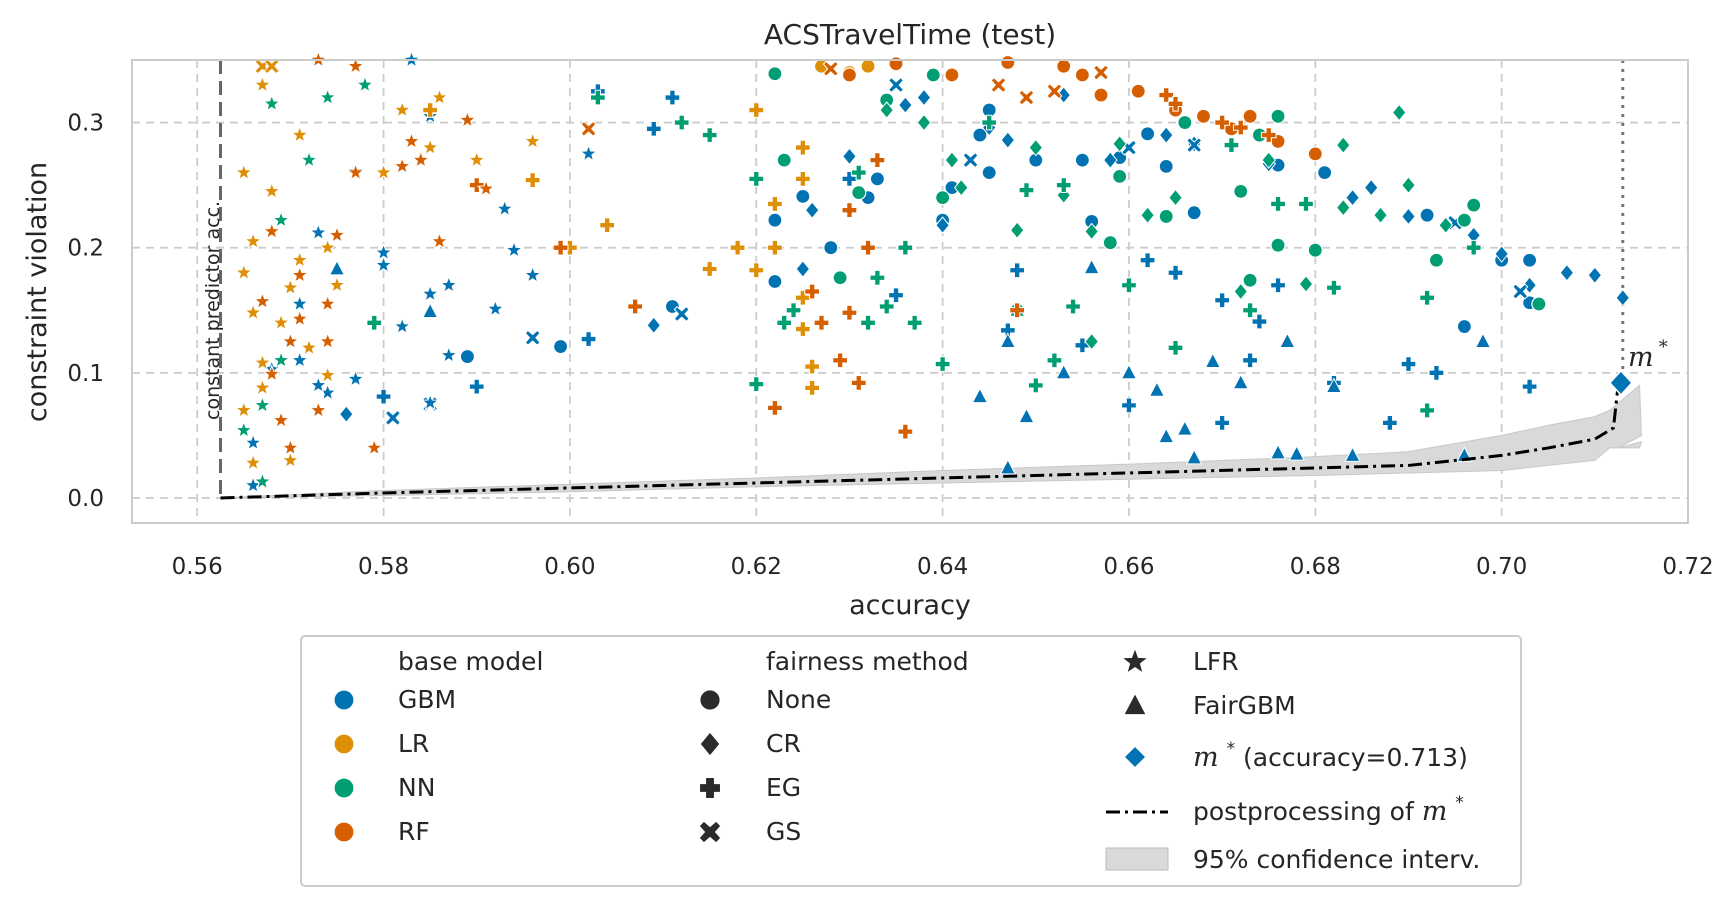 Image resolution: width=1730 pixels, height=904 pixels. Describe the element at coordinates (416, 787) in the screenshot. I see `legend-label-nn: NN` at that location.